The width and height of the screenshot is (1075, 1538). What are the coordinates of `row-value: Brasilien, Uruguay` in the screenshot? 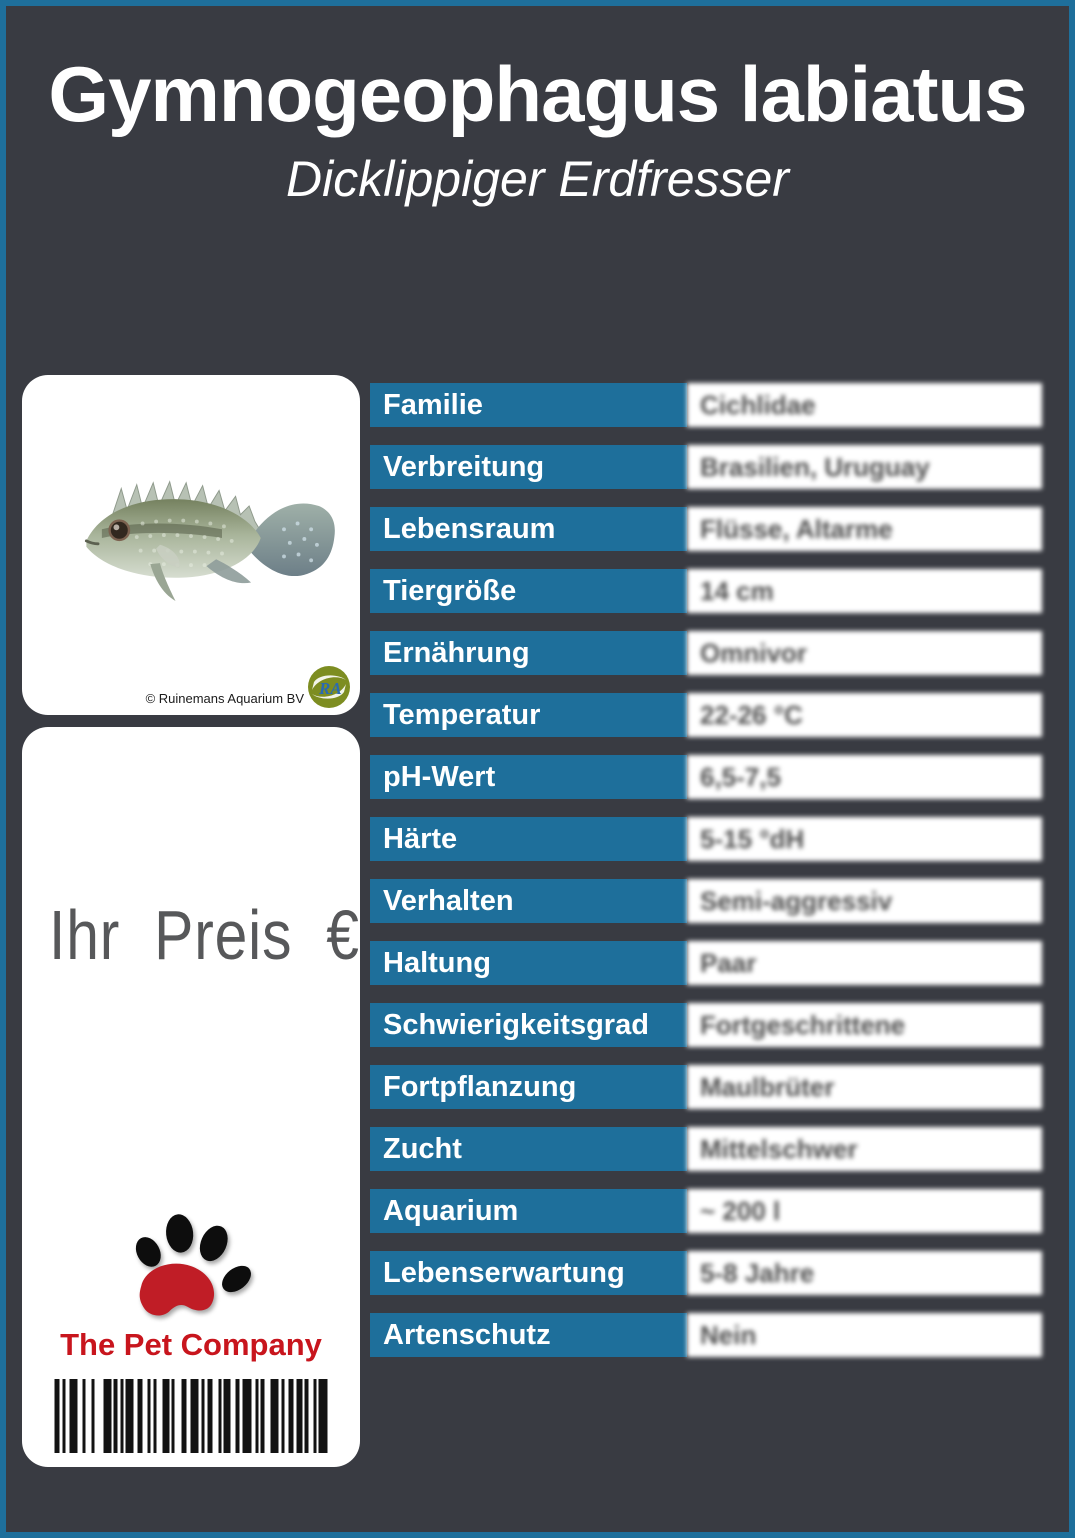 It's located at (864, 467).